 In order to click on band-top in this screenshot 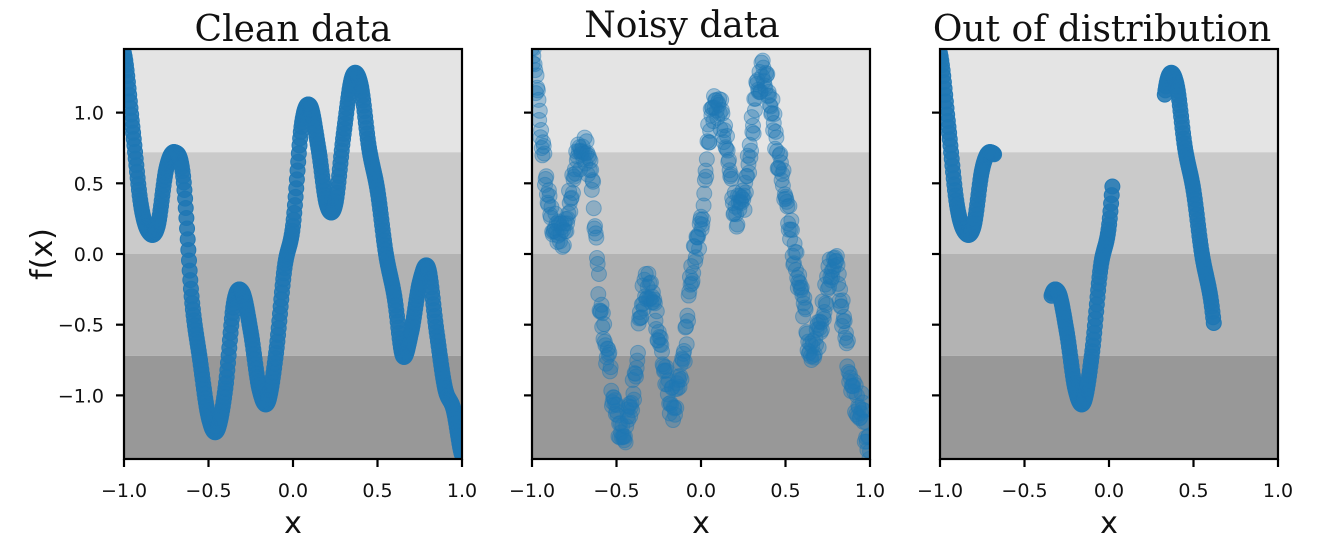, I will do `click(1109, 101)`.